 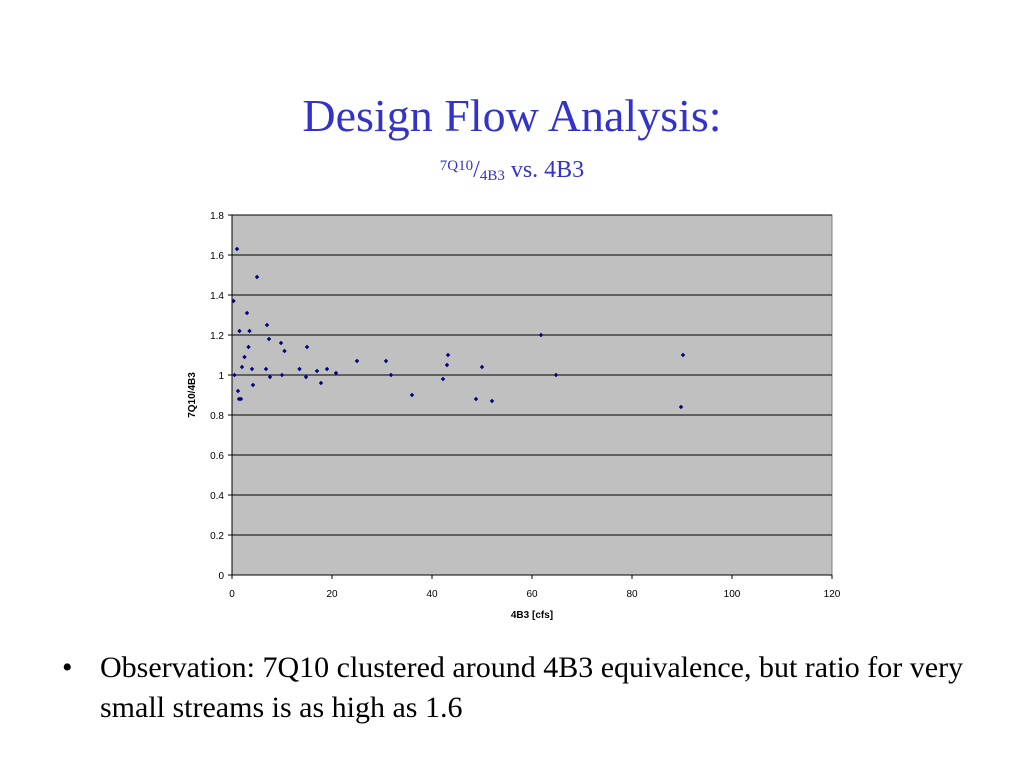 I want to click on x-tick-label: 120, so click(x=832, y=594).